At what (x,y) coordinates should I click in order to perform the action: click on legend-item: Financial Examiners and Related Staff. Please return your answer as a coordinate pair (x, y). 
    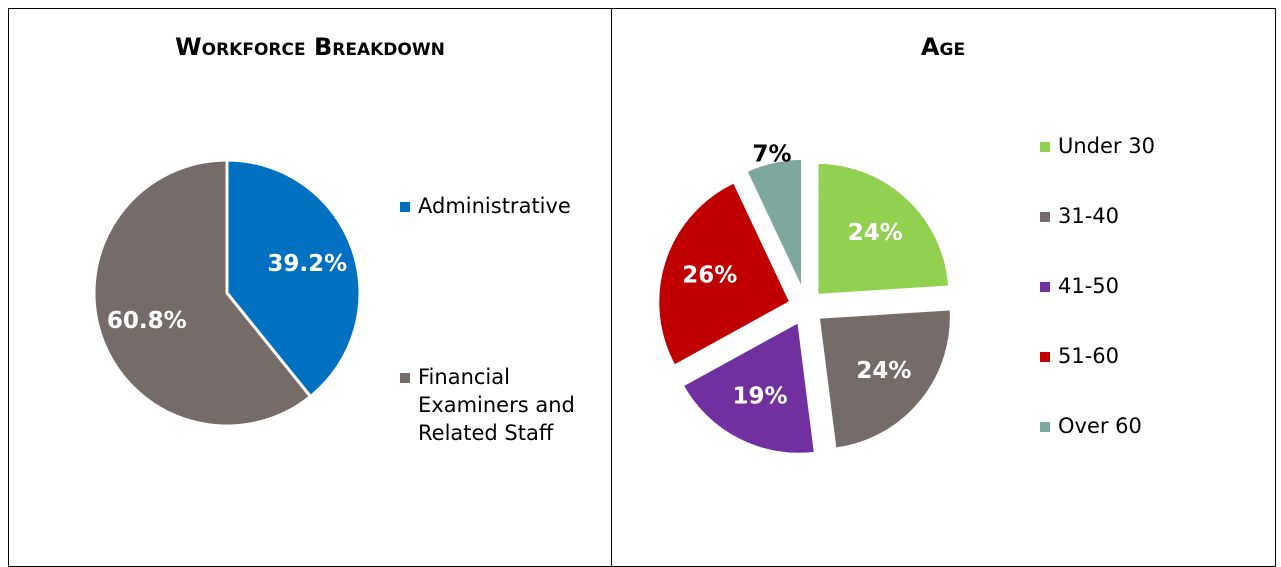
    Looking at the image, I should click on (496, 405).